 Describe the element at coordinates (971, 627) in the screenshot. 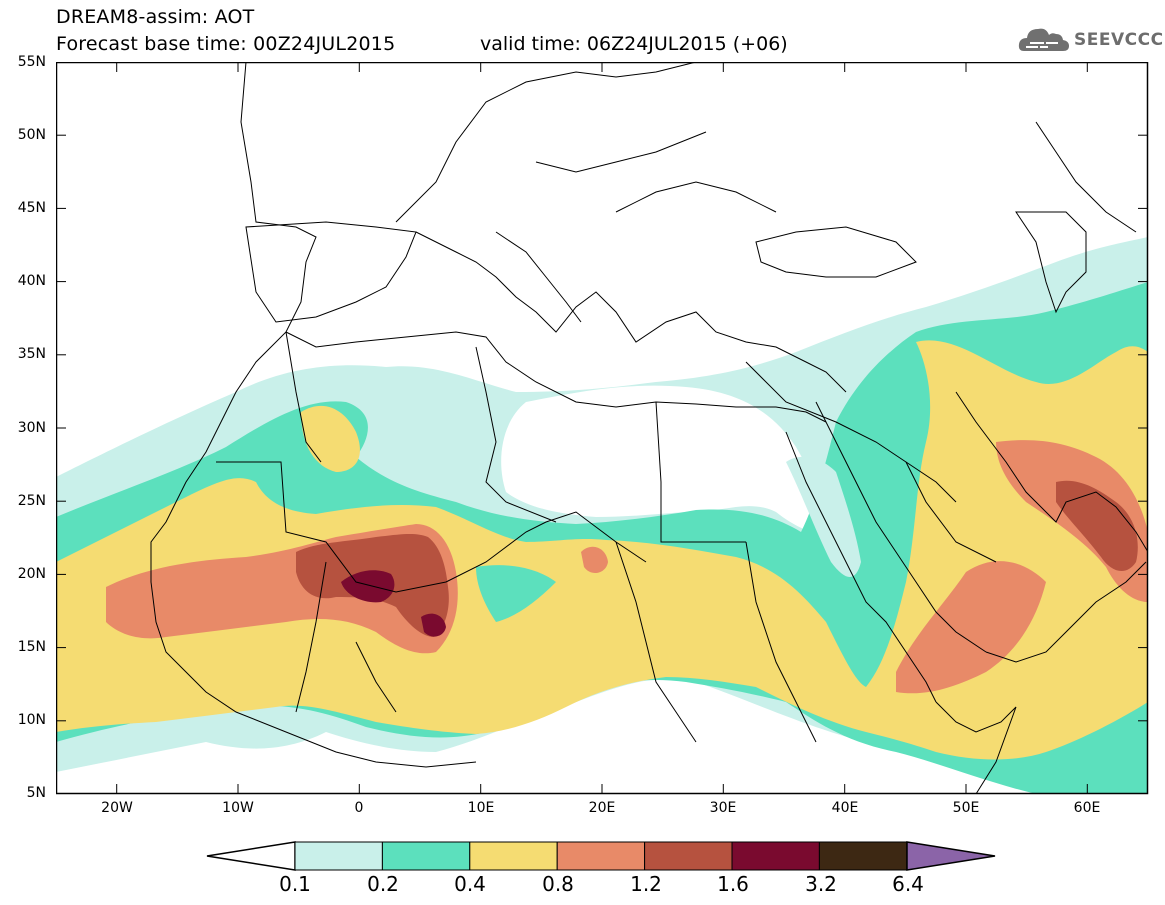

I see `aot-orange-red-sea` at that location.